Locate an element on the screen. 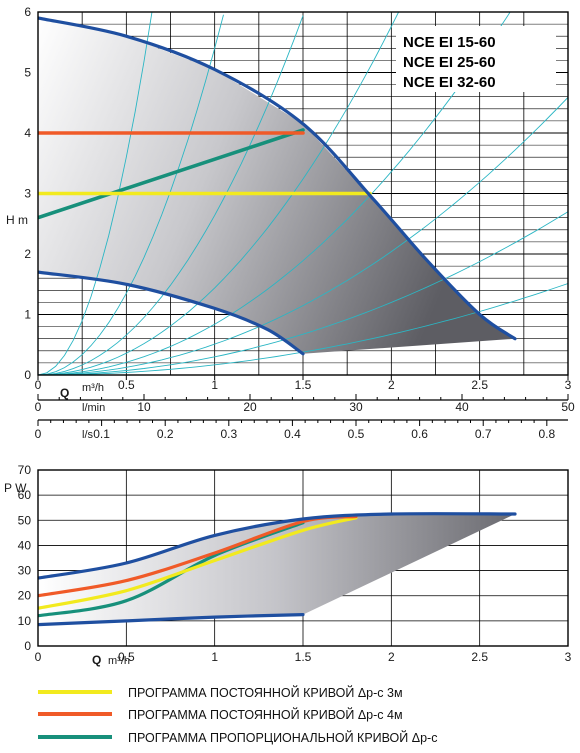  power-x-axis-unit: m³/h is located at coordinates (119, 661).